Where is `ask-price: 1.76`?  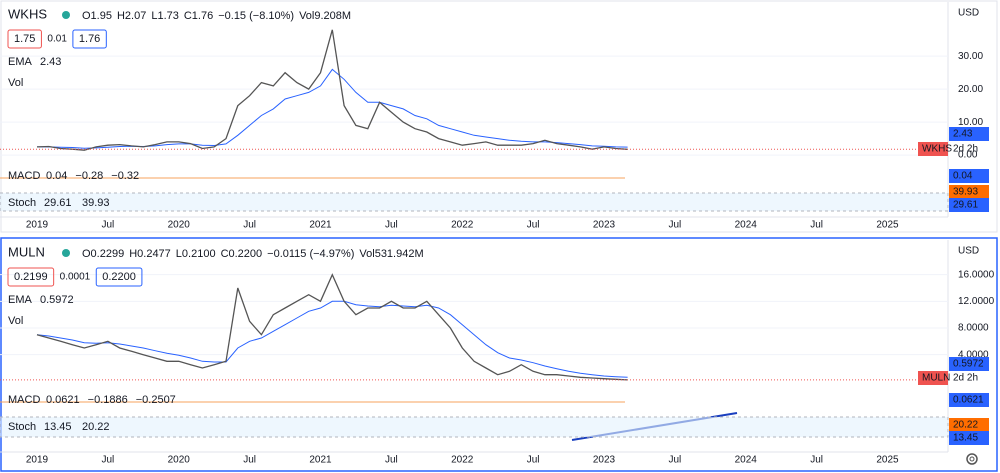
ask-price: 1.76 is located at coordinates (89, 39).